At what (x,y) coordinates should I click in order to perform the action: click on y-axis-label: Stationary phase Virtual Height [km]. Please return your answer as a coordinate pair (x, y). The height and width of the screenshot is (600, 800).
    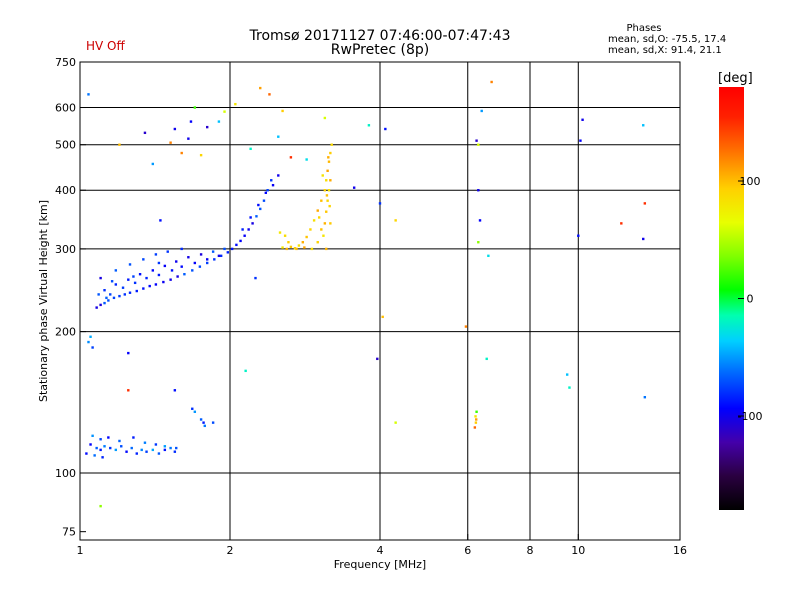
    Looking at the image, I should click on (43, 301).